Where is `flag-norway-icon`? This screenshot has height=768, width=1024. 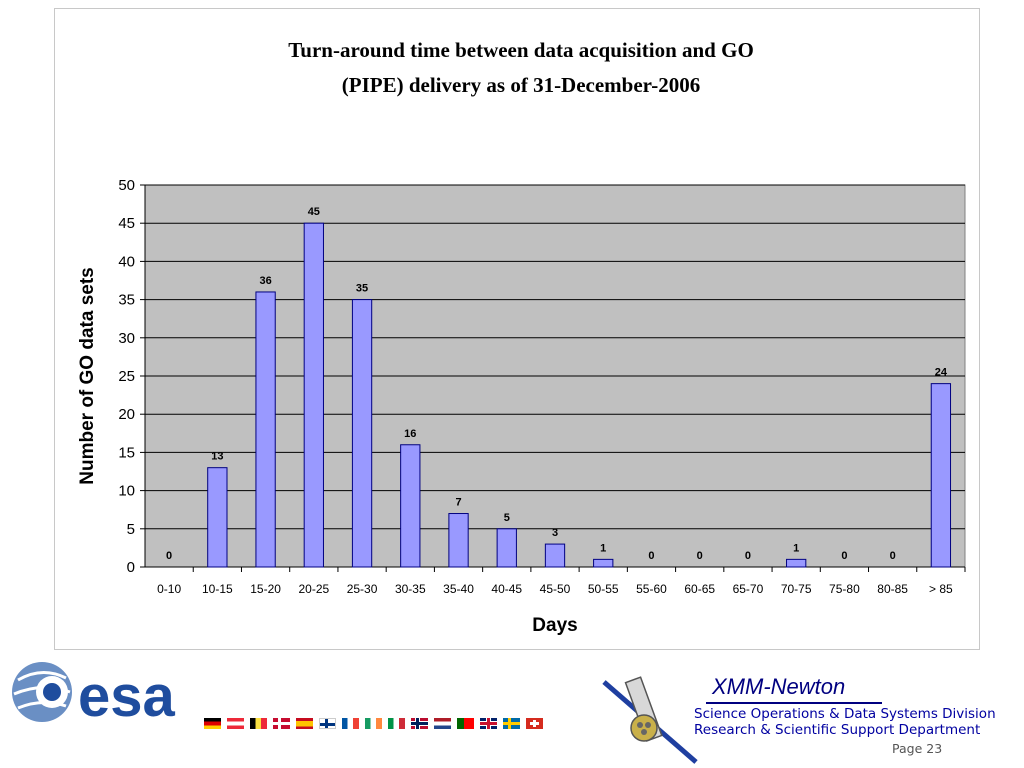 flag-norway-icon is located at coordinates (419, 723).